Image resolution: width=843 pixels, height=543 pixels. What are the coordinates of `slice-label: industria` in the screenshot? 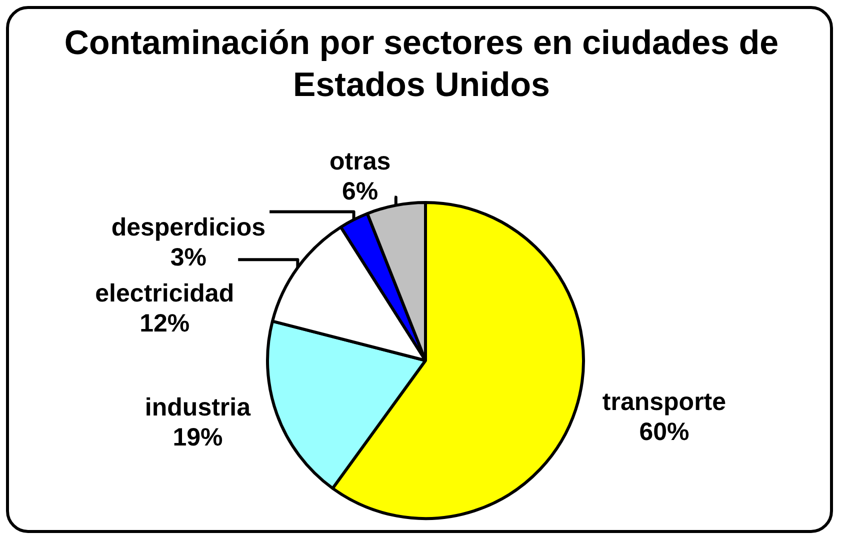 It's located at (198, 407).